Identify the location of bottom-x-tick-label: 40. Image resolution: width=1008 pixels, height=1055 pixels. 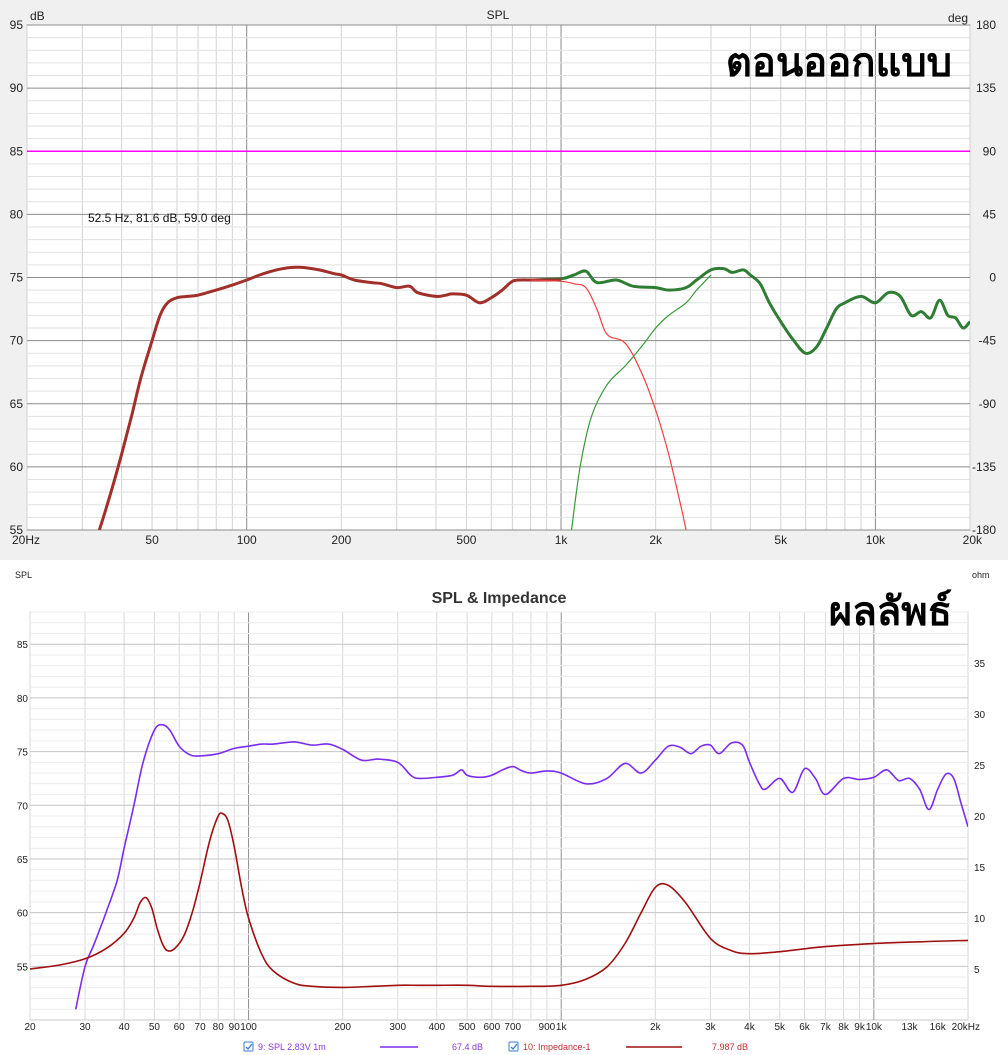
(125, 1027).